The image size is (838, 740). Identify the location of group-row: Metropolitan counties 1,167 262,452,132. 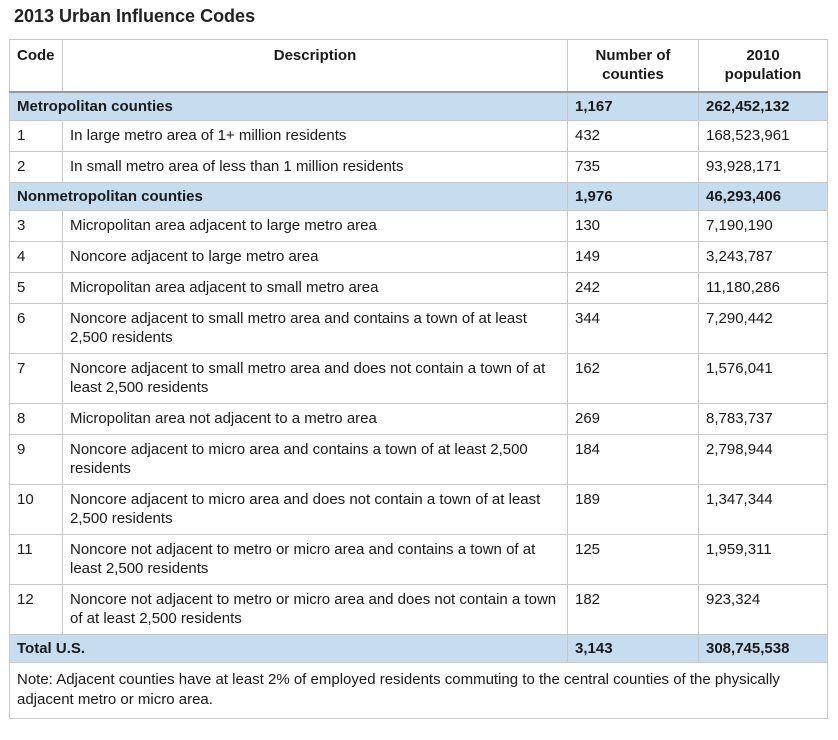
(418, 106).